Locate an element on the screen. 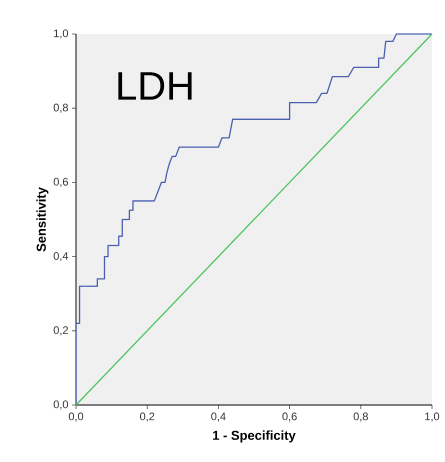  y-tick-label: 0,4 is located at coordinates (61, 257).